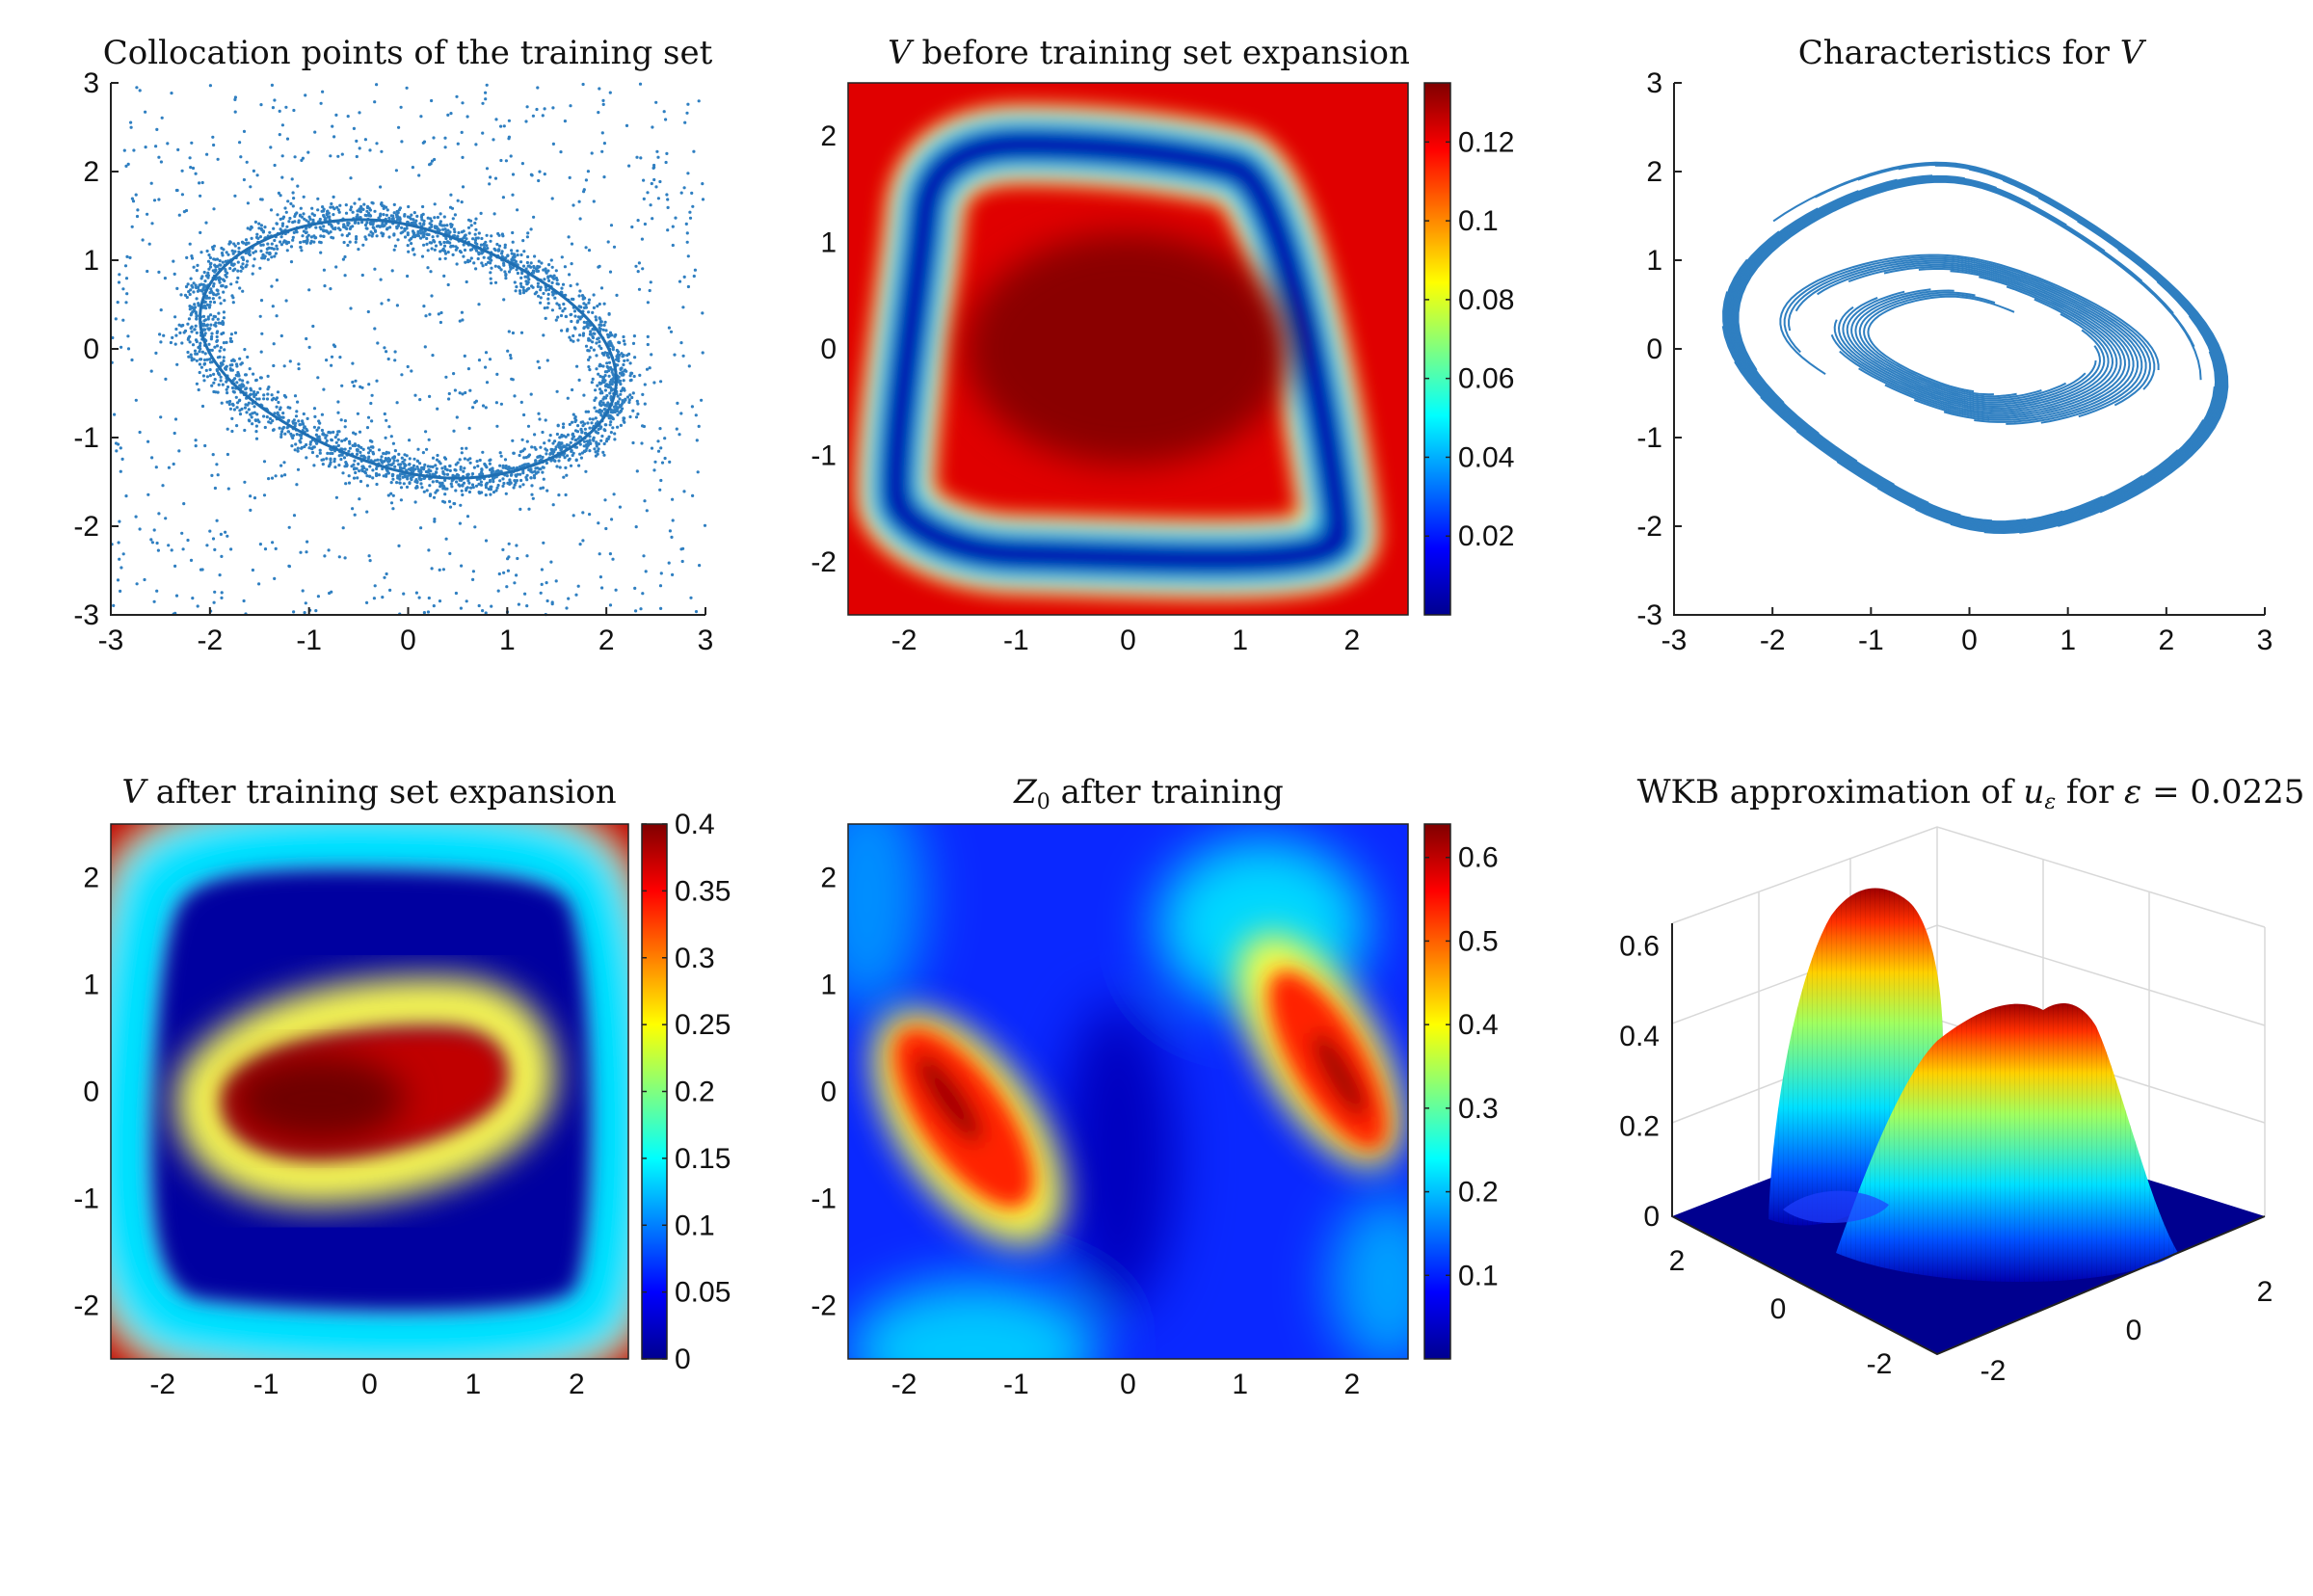 Image resolution: width=2313 pixels, height=1596 pixels. Describe the element at coordinates (1967, 347) in the screenshot. I see `characteristic-curve-inner` at that location.